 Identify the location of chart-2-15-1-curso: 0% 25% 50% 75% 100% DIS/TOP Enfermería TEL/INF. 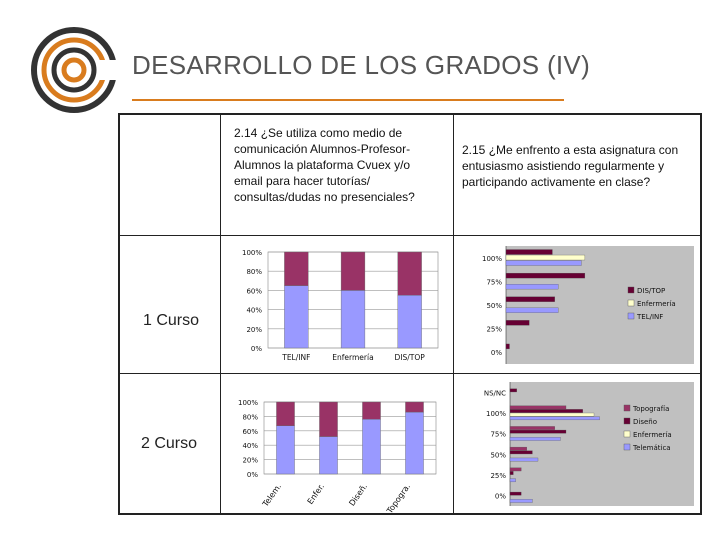
(588, 305).